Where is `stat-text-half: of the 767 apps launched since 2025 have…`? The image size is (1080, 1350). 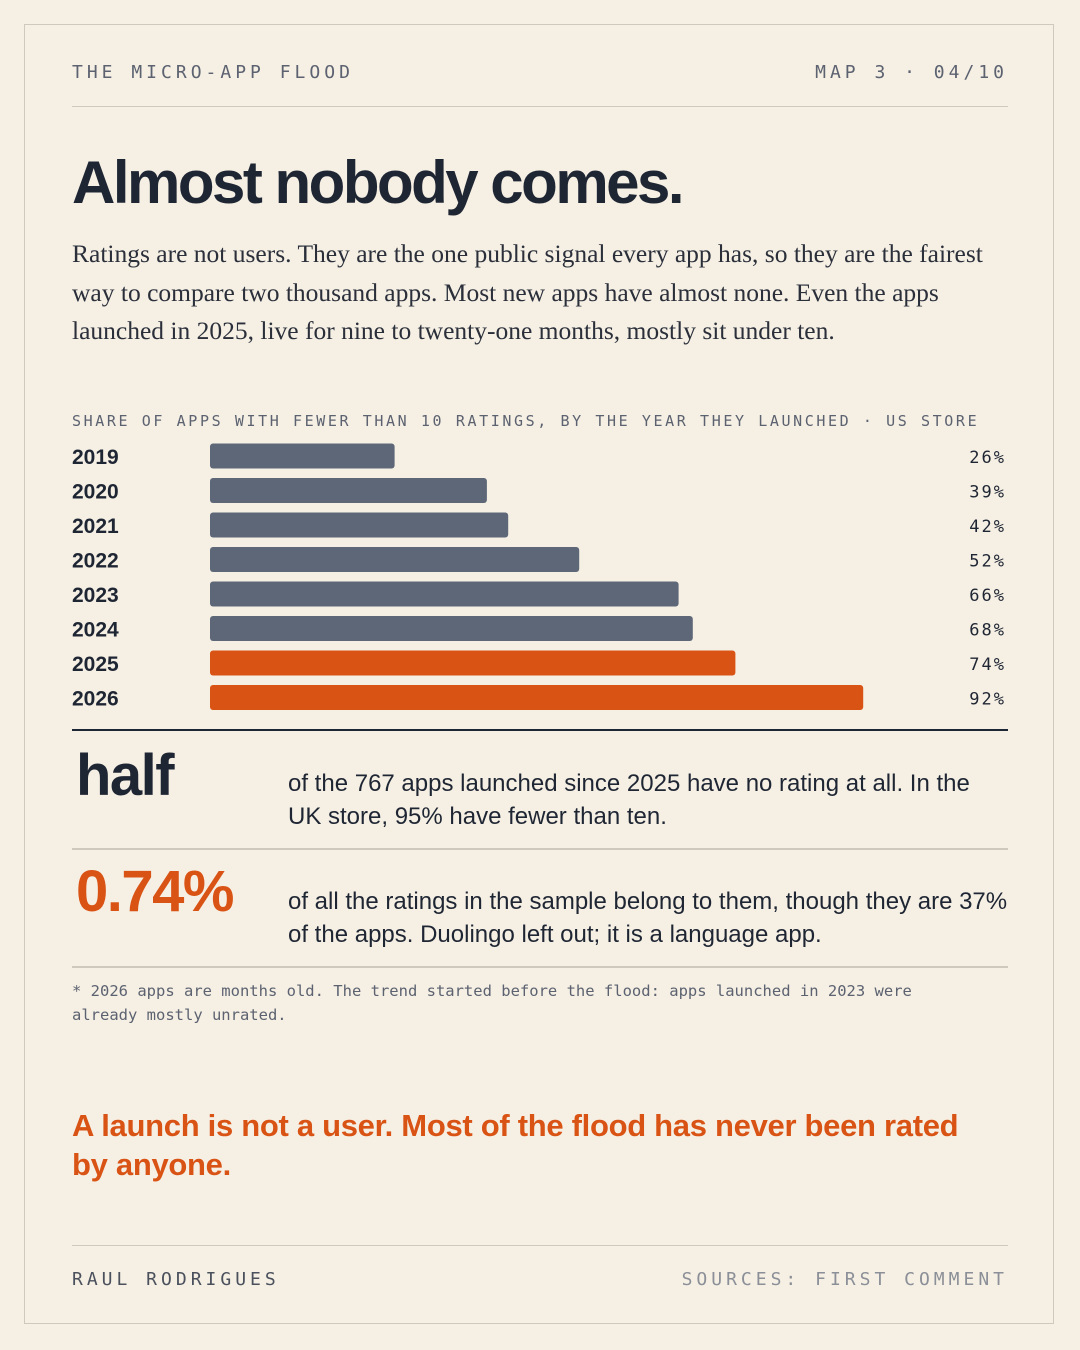
stat-text-half: of the 767 apps launched since 2025 have… is located at coordinates (629, 800).